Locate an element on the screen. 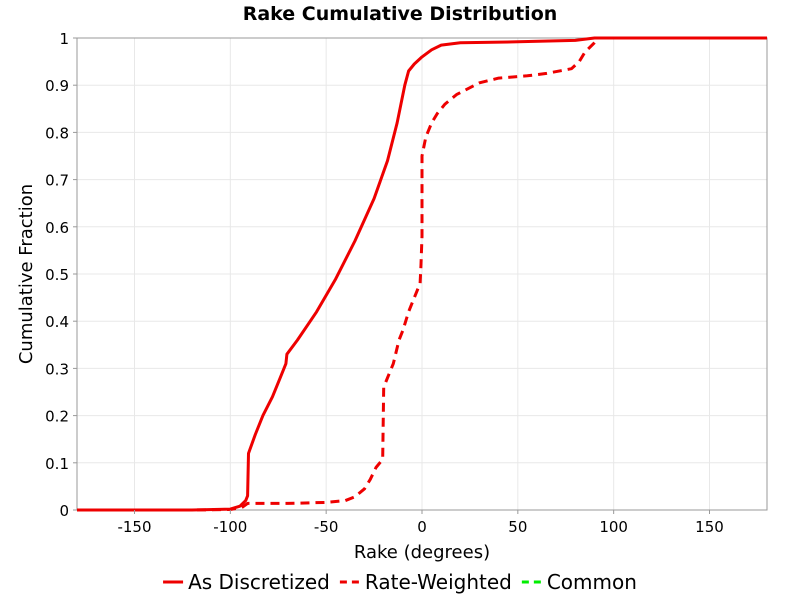 The width and height of the screenshot is (800, 600). legend: As Discretized Rate-Weighted Common is located at coordinates (400, 582).